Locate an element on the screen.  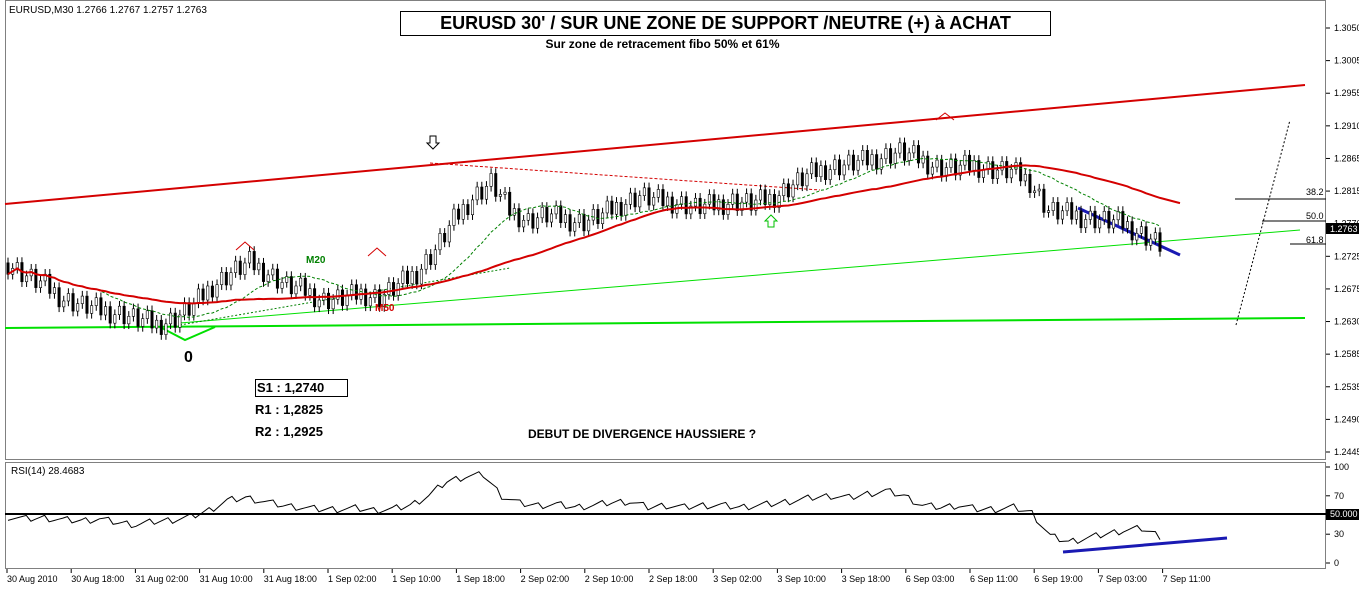
price-tick-label: 1.2725 is located at coordinates (1346, 256).